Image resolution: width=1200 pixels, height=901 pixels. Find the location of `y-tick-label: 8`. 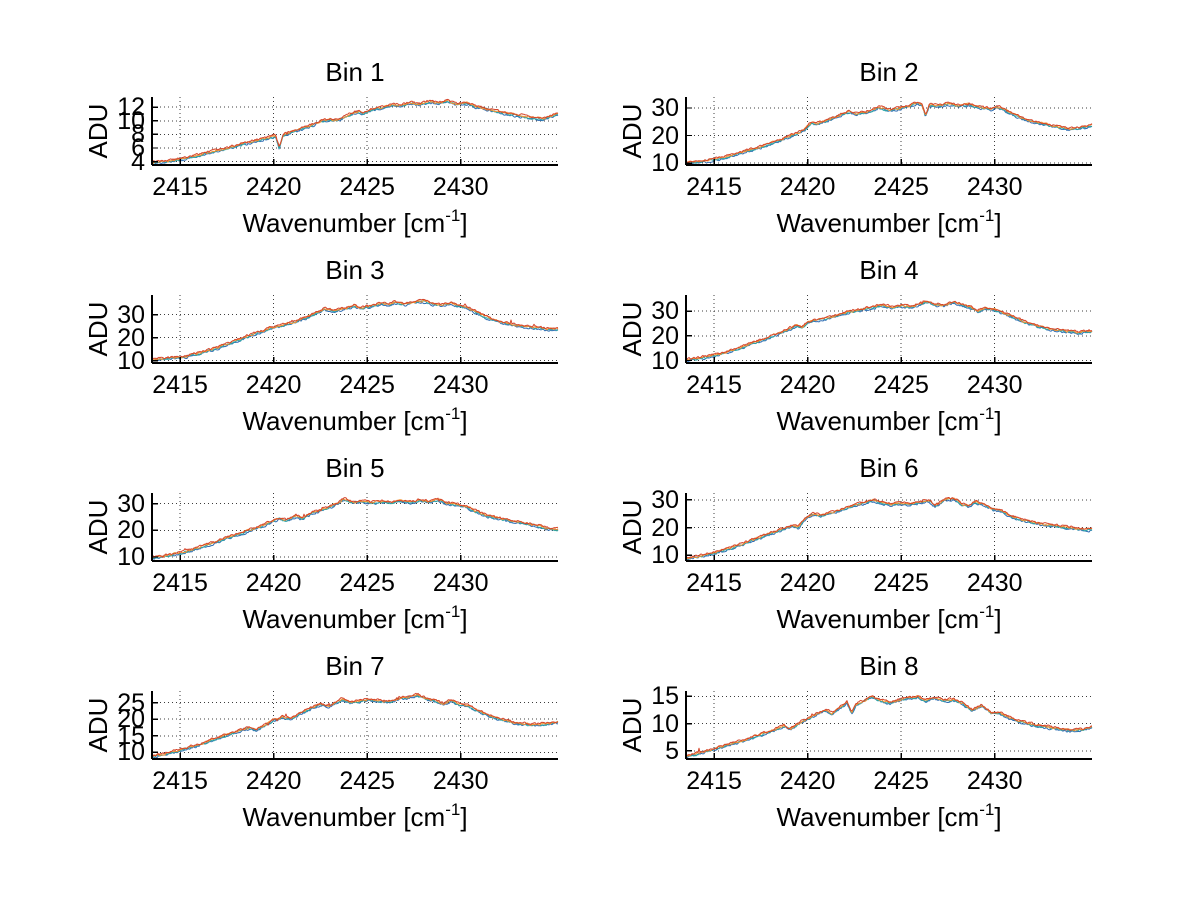

y-tick-label: 8 is located at coordinates (138, 134).